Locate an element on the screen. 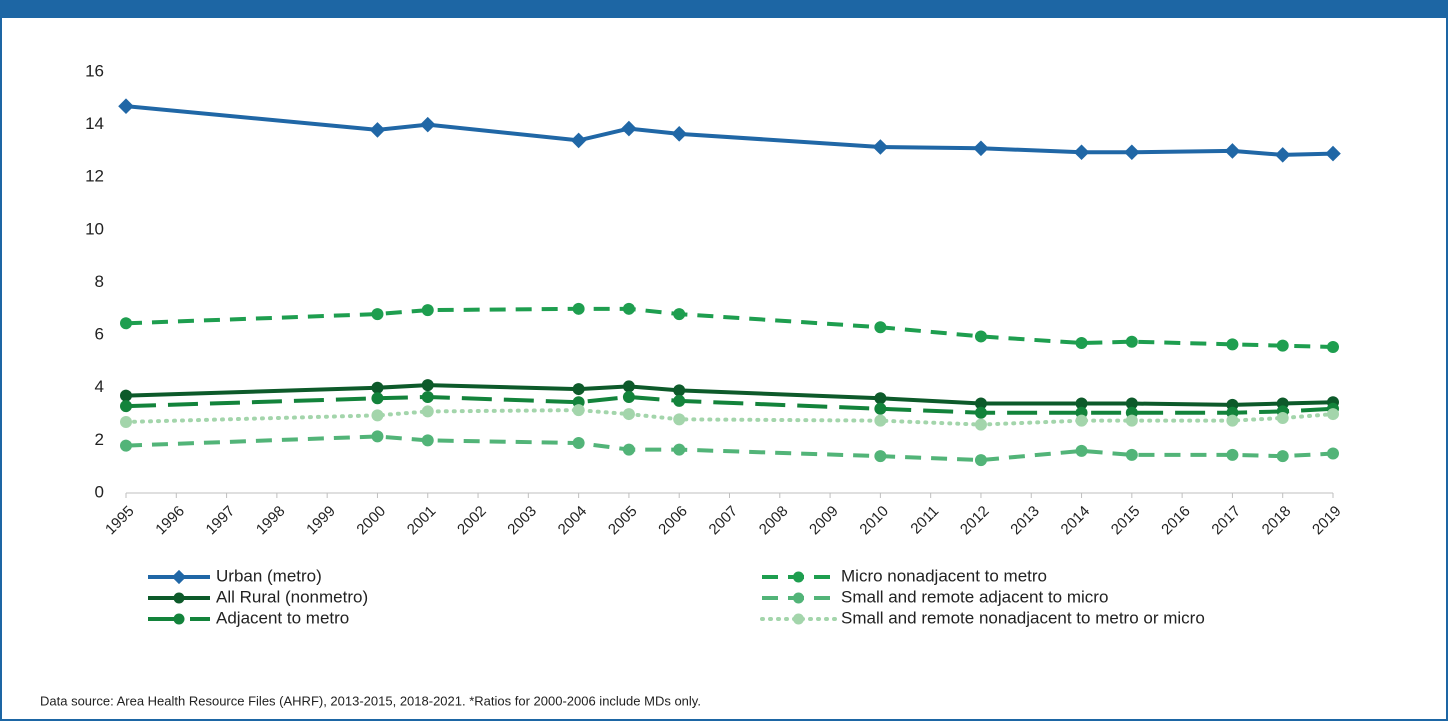  y-tick-label: 16 is located at coordinates (94, 70).